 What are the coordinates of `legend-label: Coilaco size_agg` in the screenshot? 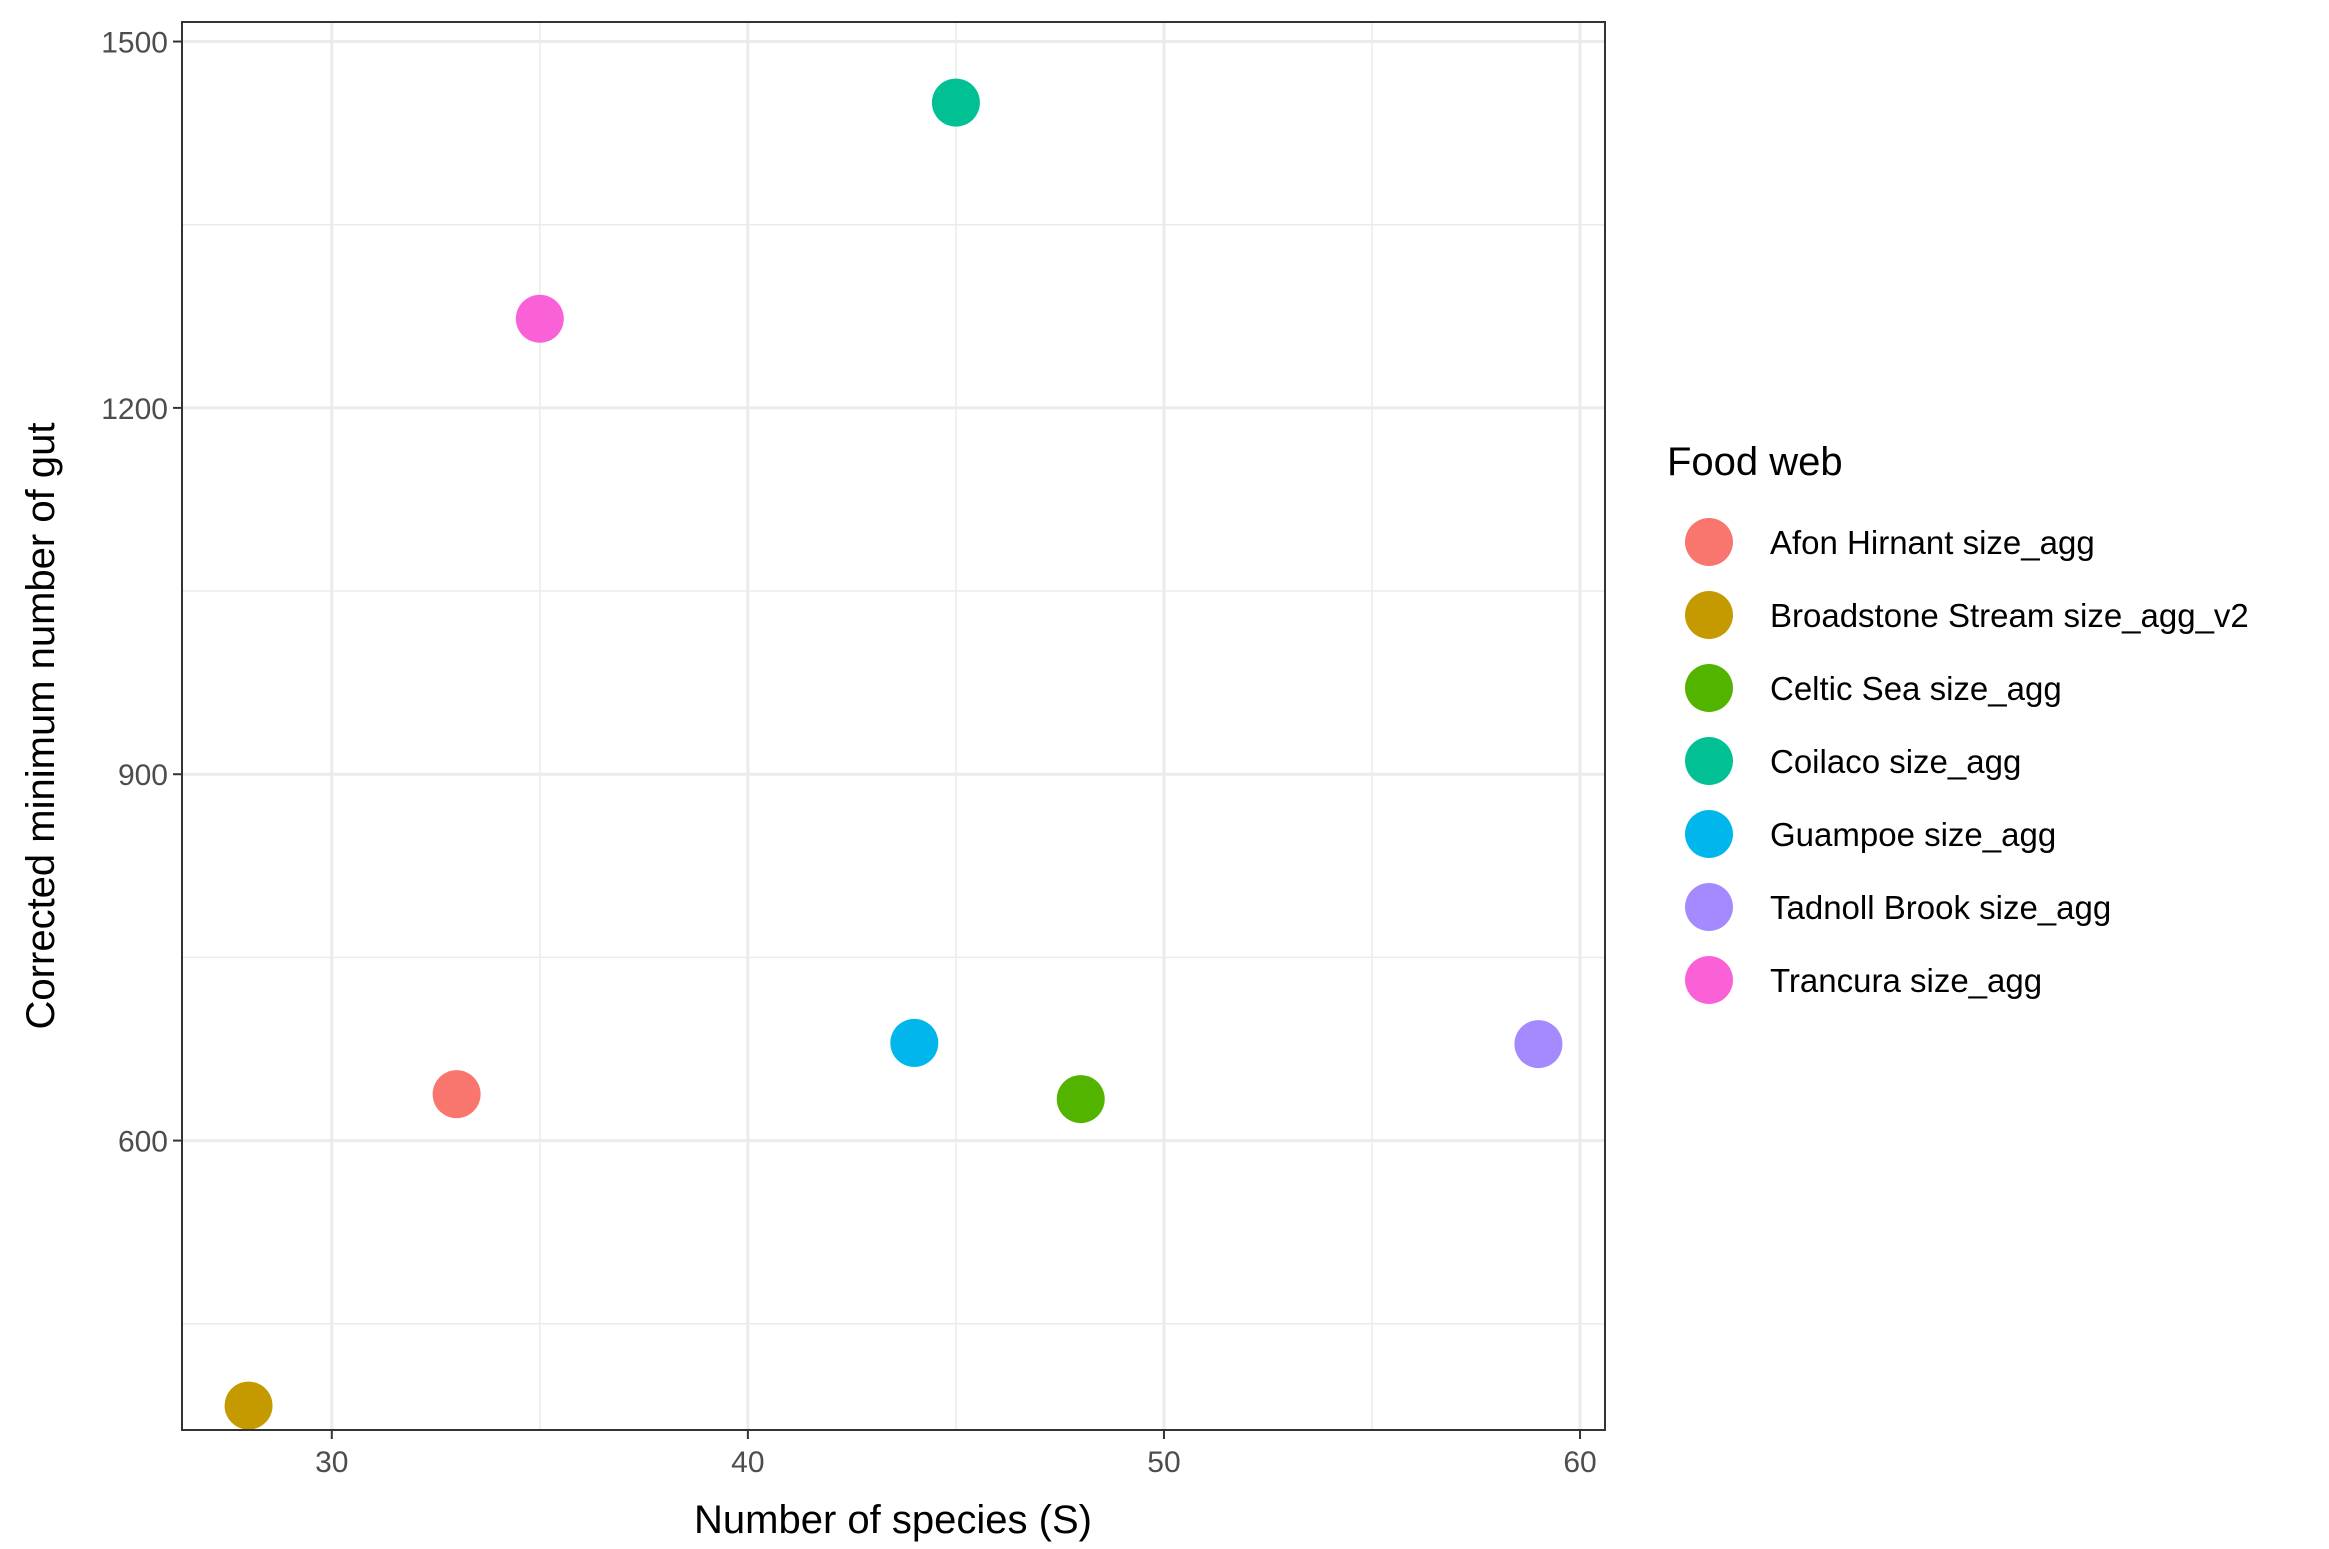 It's located at (1895, 761).